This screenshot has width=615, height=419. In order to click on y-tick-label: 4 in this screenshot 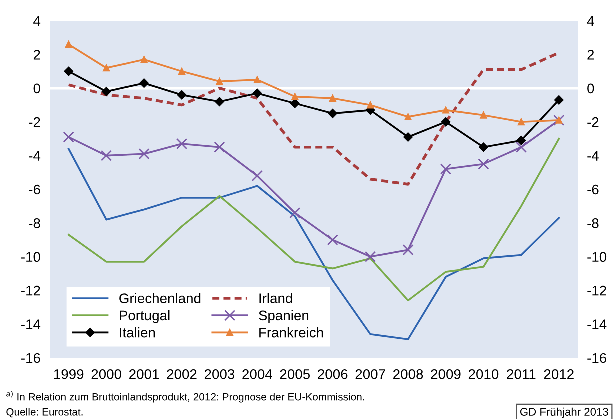, I will do `click(37, 21)`.